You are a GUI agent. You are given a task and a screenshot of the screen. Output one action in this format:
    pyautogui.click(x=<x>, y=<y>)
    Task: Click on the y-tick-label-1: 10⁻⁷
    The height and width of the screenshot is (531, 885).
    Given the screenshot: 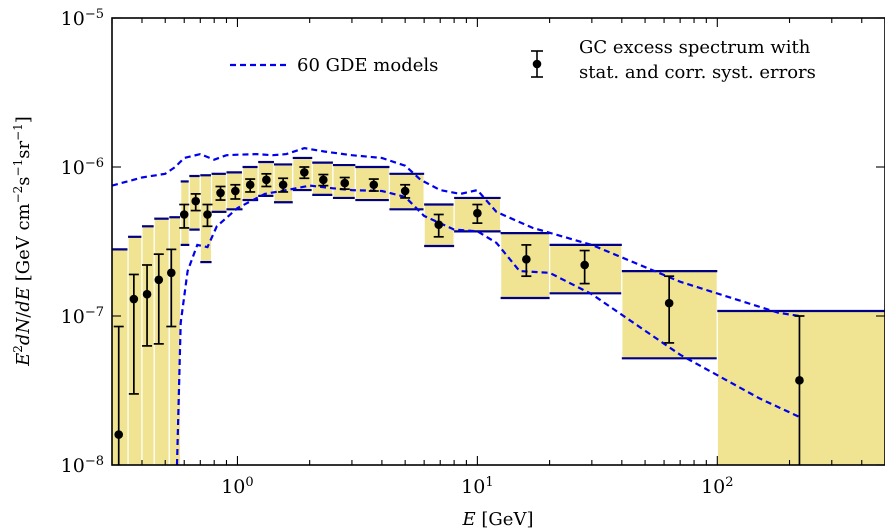 What is the action you would take?
    pyautogui.click(x=82, y=317)
    